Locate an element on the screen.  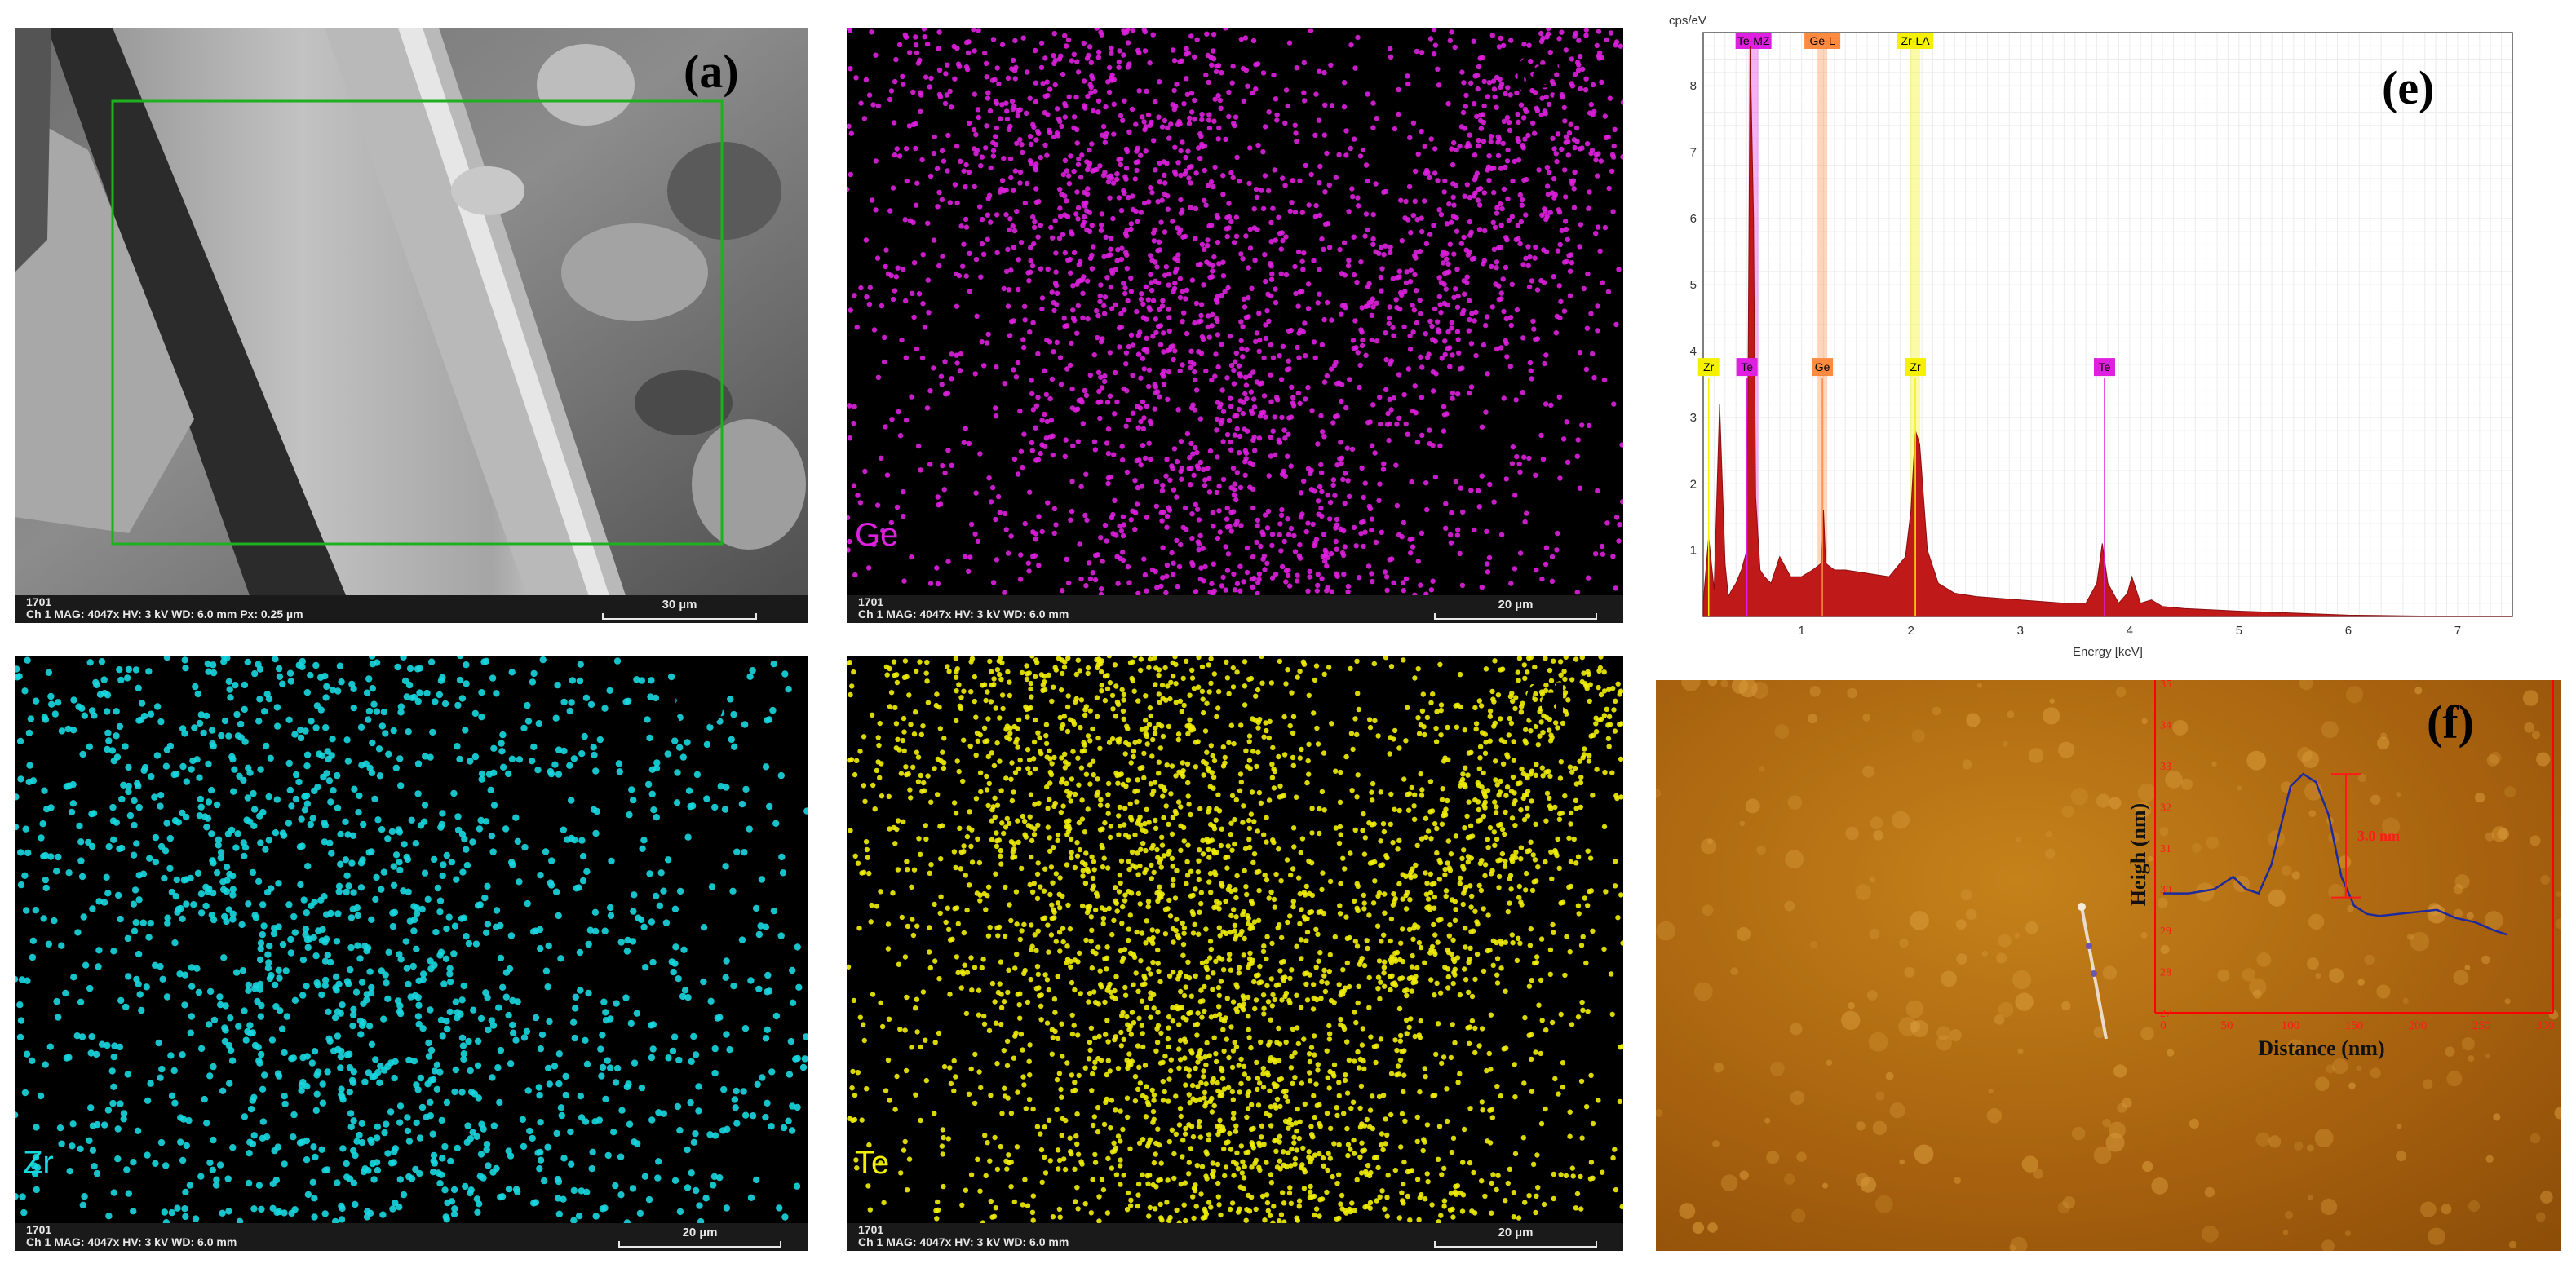
te-element-map is located at coordinates (1235, 941).